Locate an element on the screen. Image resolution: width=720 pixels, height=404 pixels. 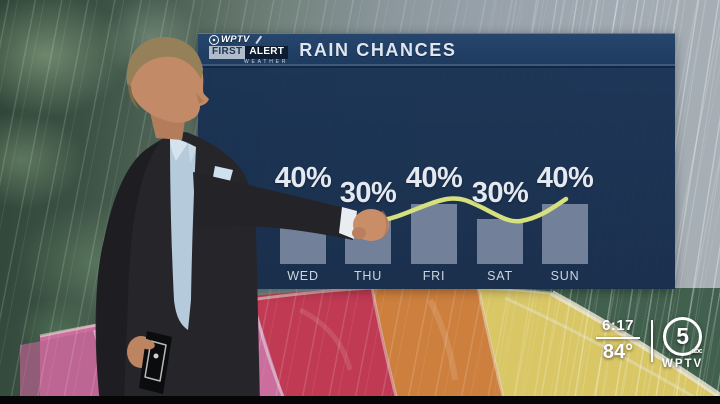
chart-column-sun: 40% SUN is located at coordinates (565, 175).